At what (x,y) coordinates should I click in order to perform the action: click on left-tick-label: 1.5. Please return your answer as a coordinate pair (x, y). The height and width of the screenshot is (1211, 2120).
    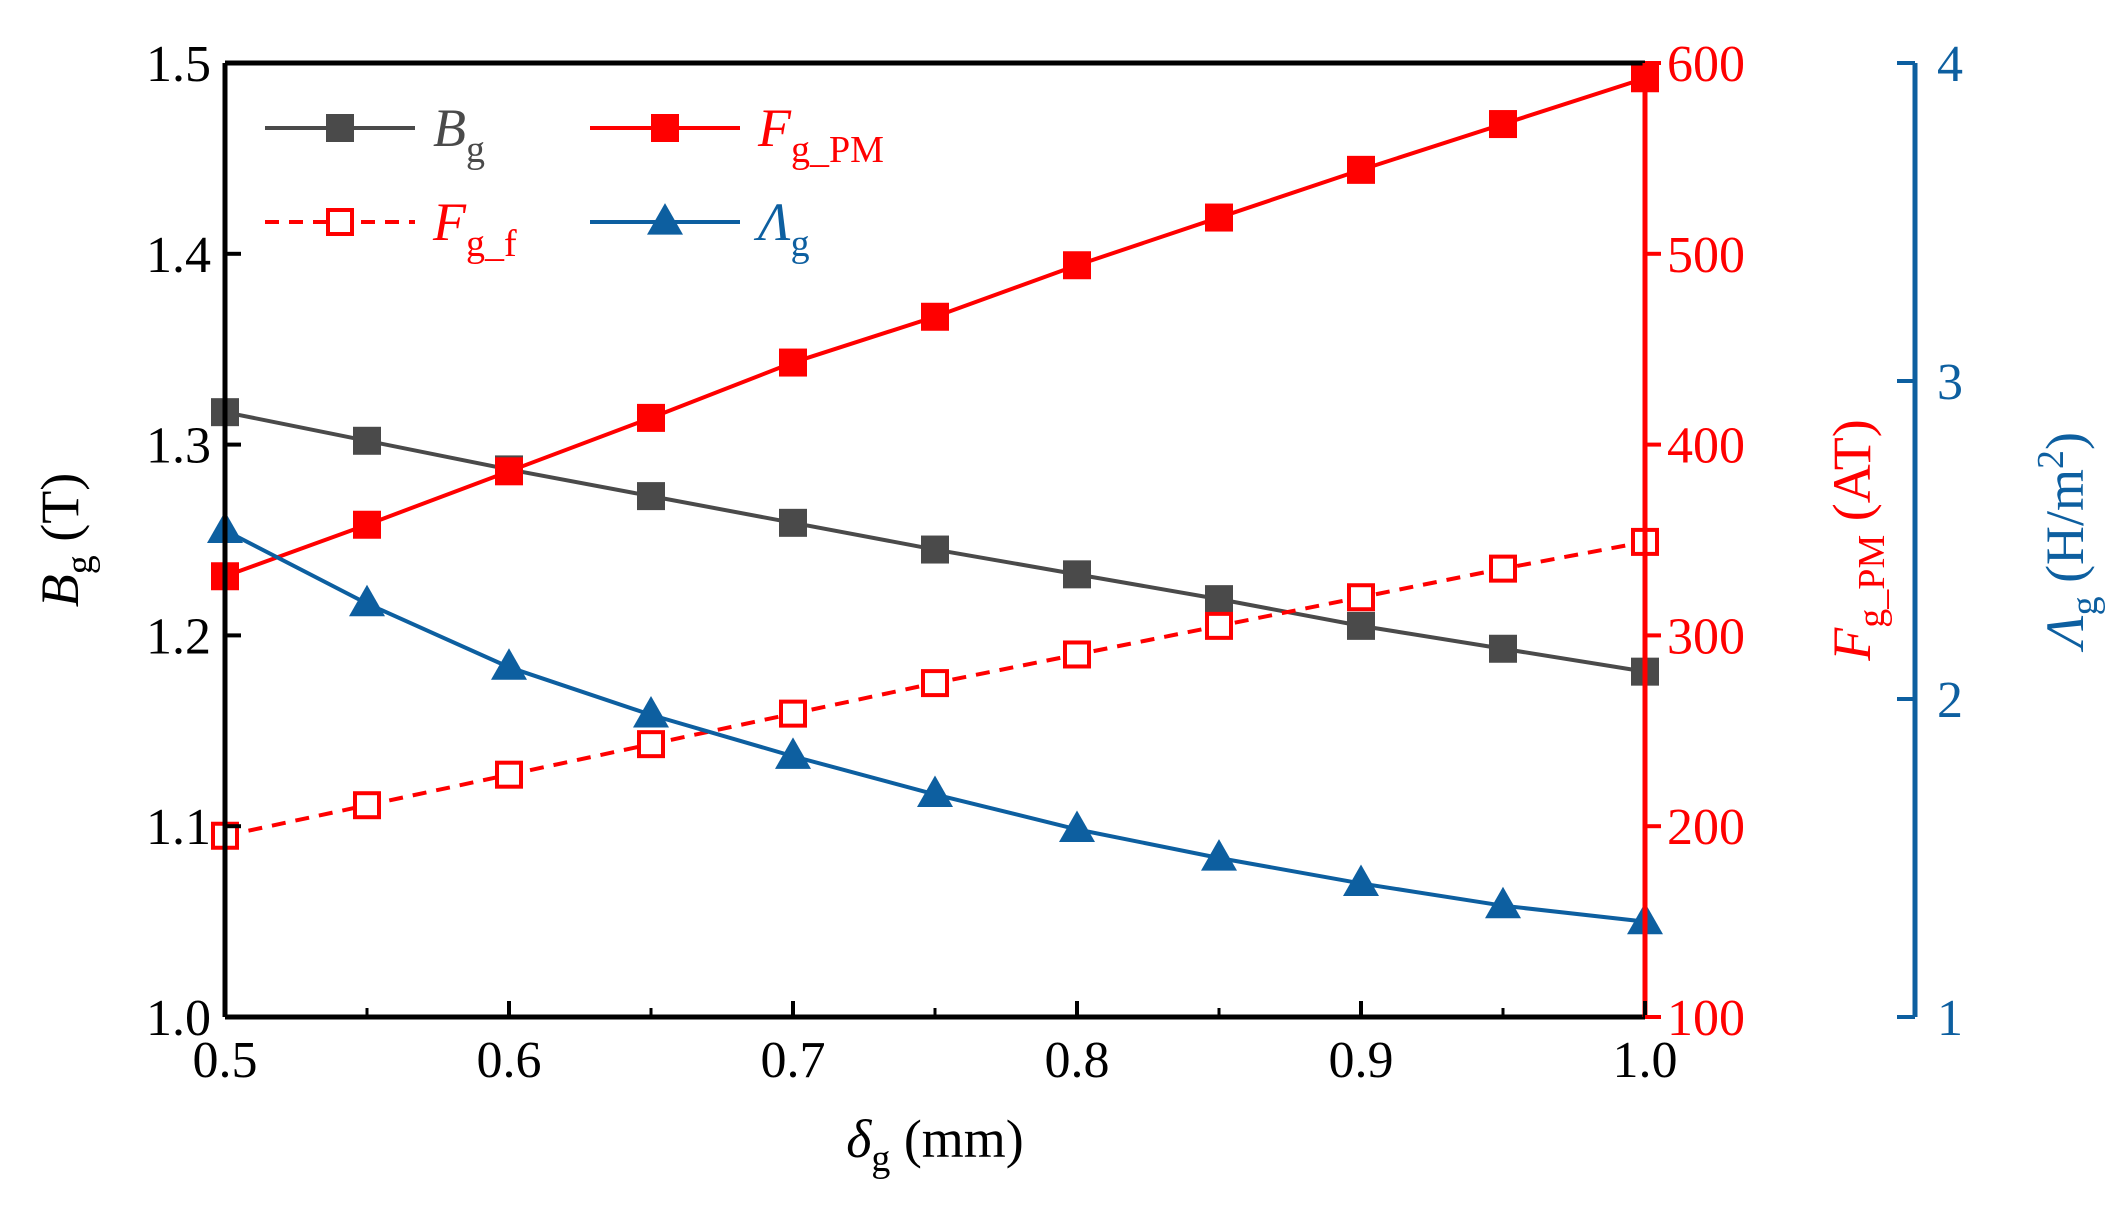
    Looking at the image, I should click on (178, 64).